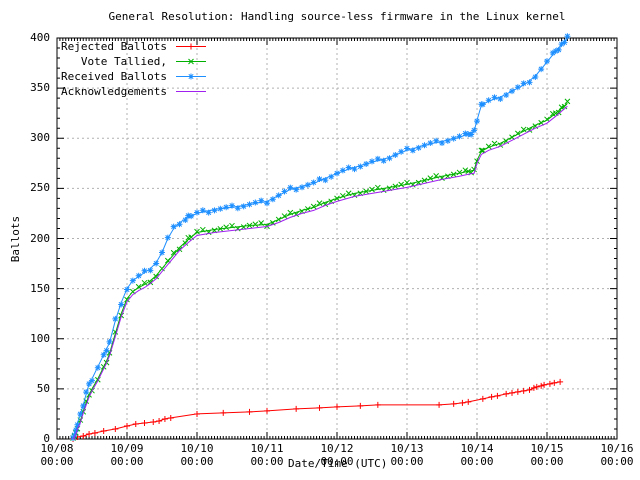  I want to click on y-tick-label: 150, so click(40, 288).